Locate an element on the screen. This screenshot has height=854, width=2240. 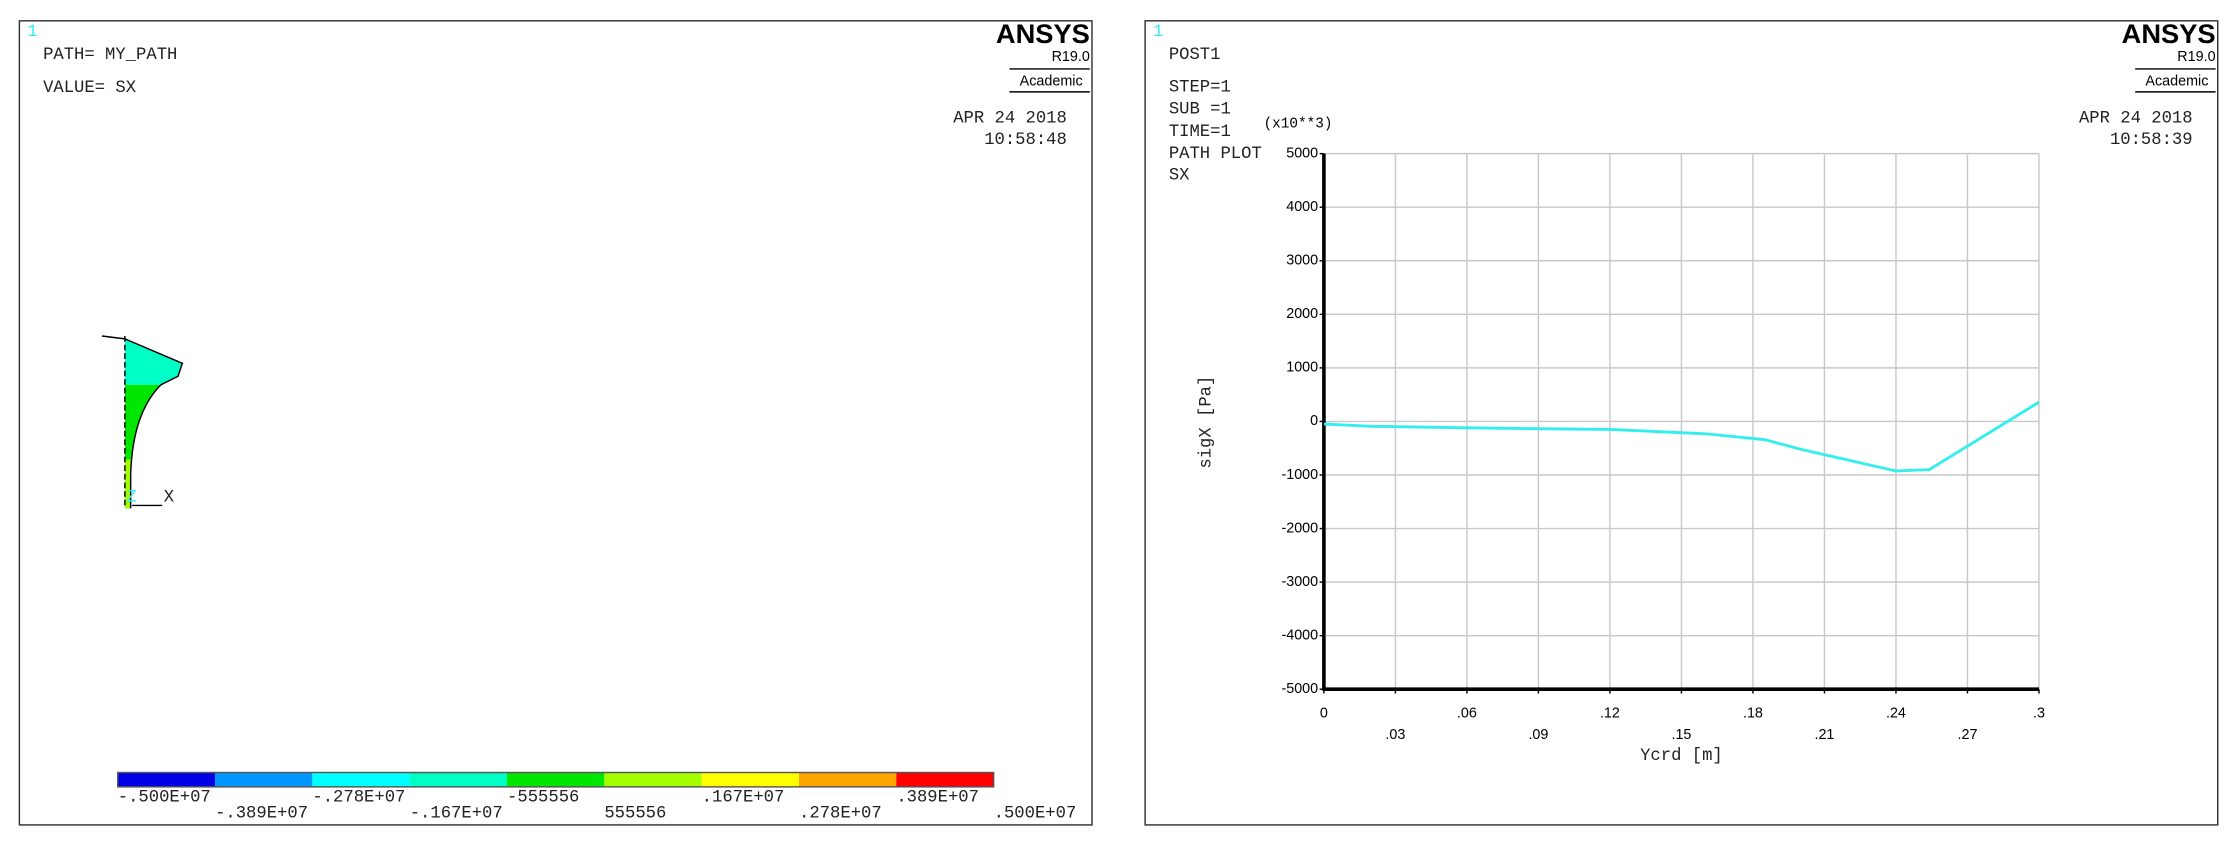
legend-label: .278E+07 is located at coordinates (840, 813).